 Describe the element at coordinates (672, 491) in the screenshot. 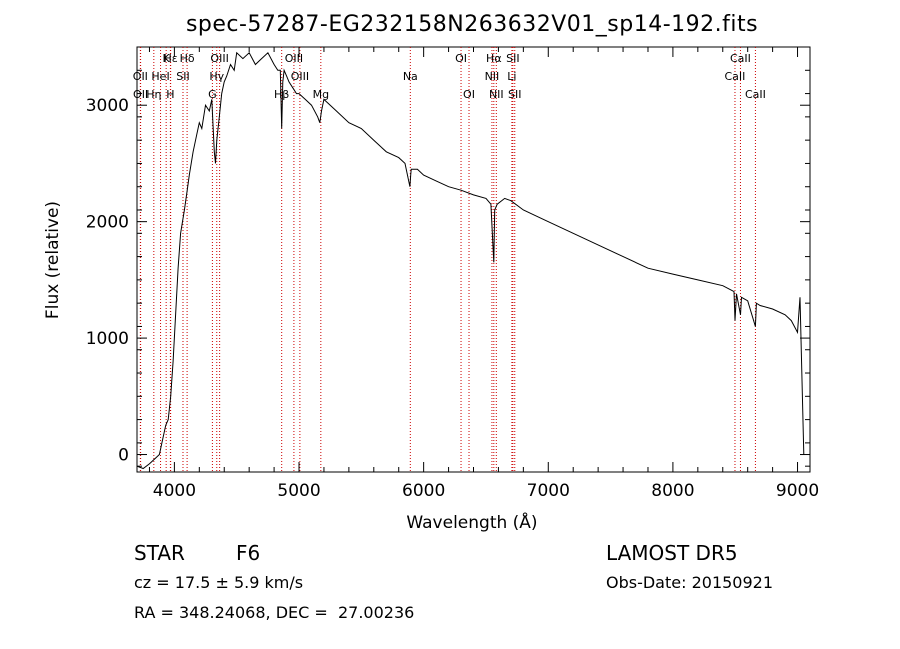

I see `x-tick-label: 8000` at that location.